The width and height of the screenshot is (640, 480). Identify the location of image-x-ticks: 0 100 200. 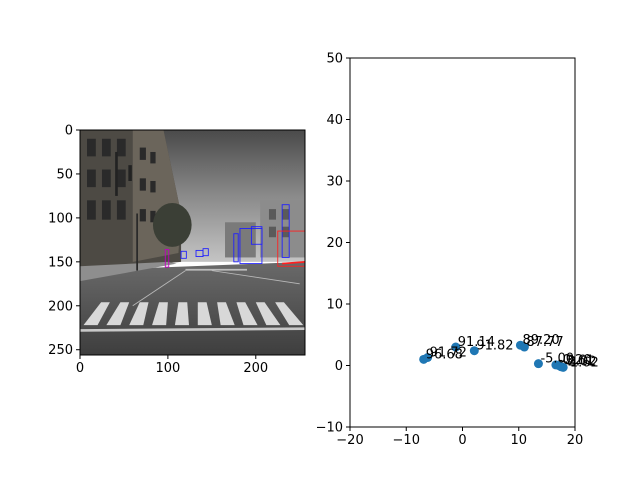
(172, 365).